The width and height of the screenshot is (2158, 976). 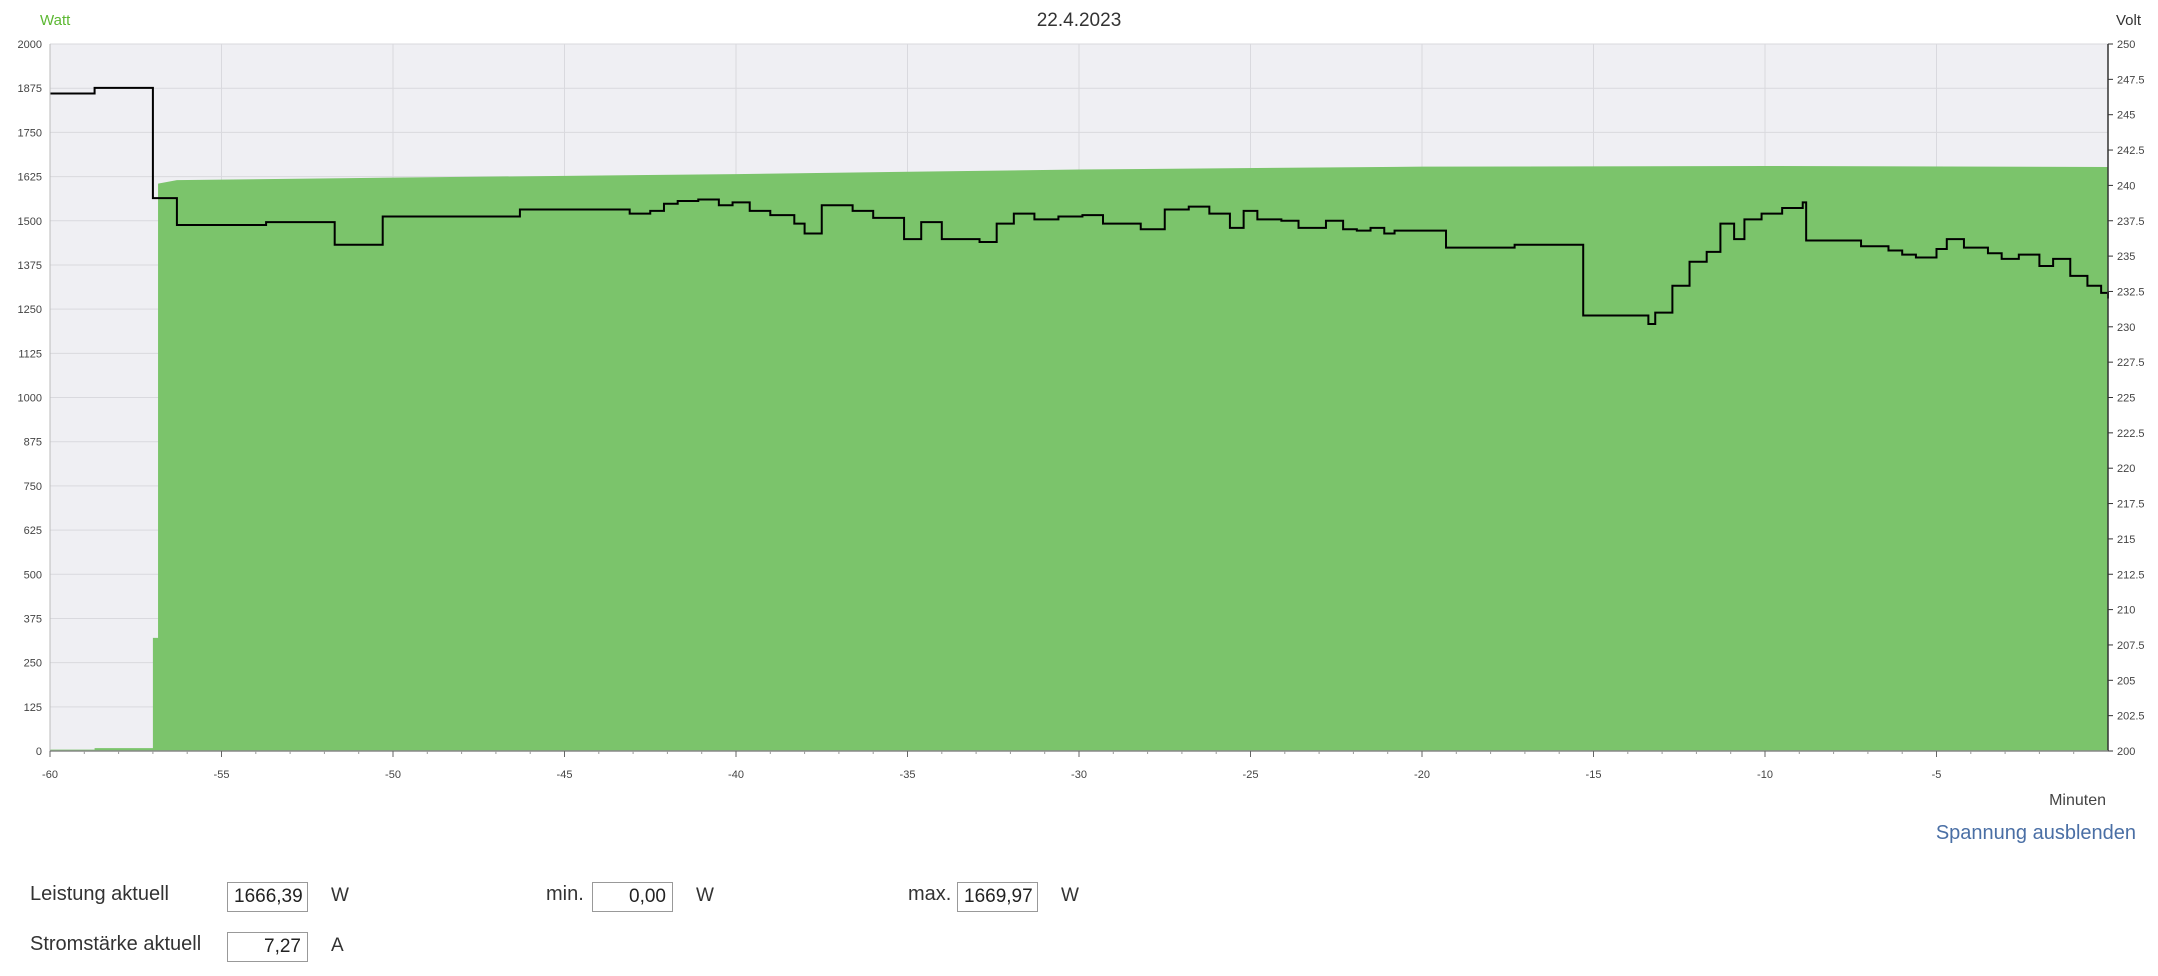 I want to click on y-right-tick-label: 237.5, so click(x=2131, y=222).